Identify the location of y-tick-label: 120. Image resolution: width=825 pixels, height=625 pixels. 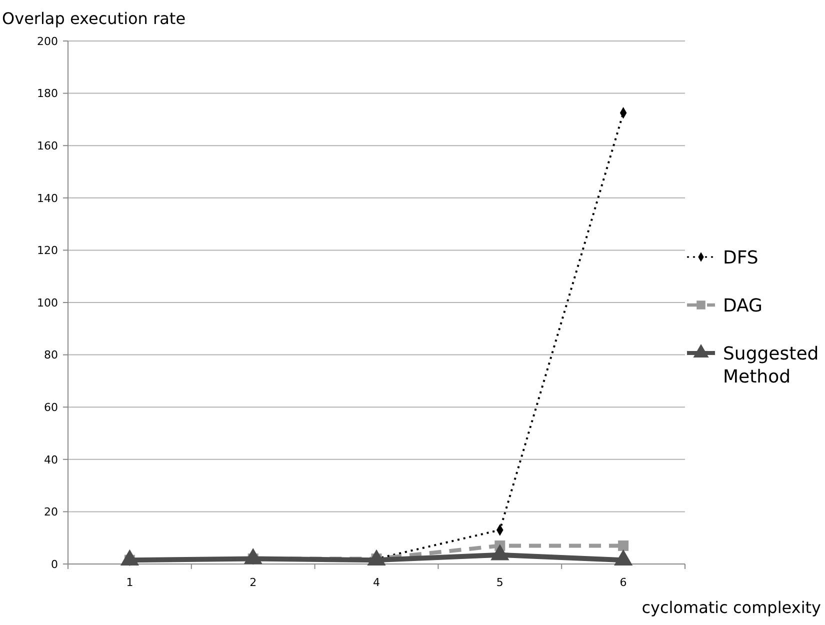
(47, 251).